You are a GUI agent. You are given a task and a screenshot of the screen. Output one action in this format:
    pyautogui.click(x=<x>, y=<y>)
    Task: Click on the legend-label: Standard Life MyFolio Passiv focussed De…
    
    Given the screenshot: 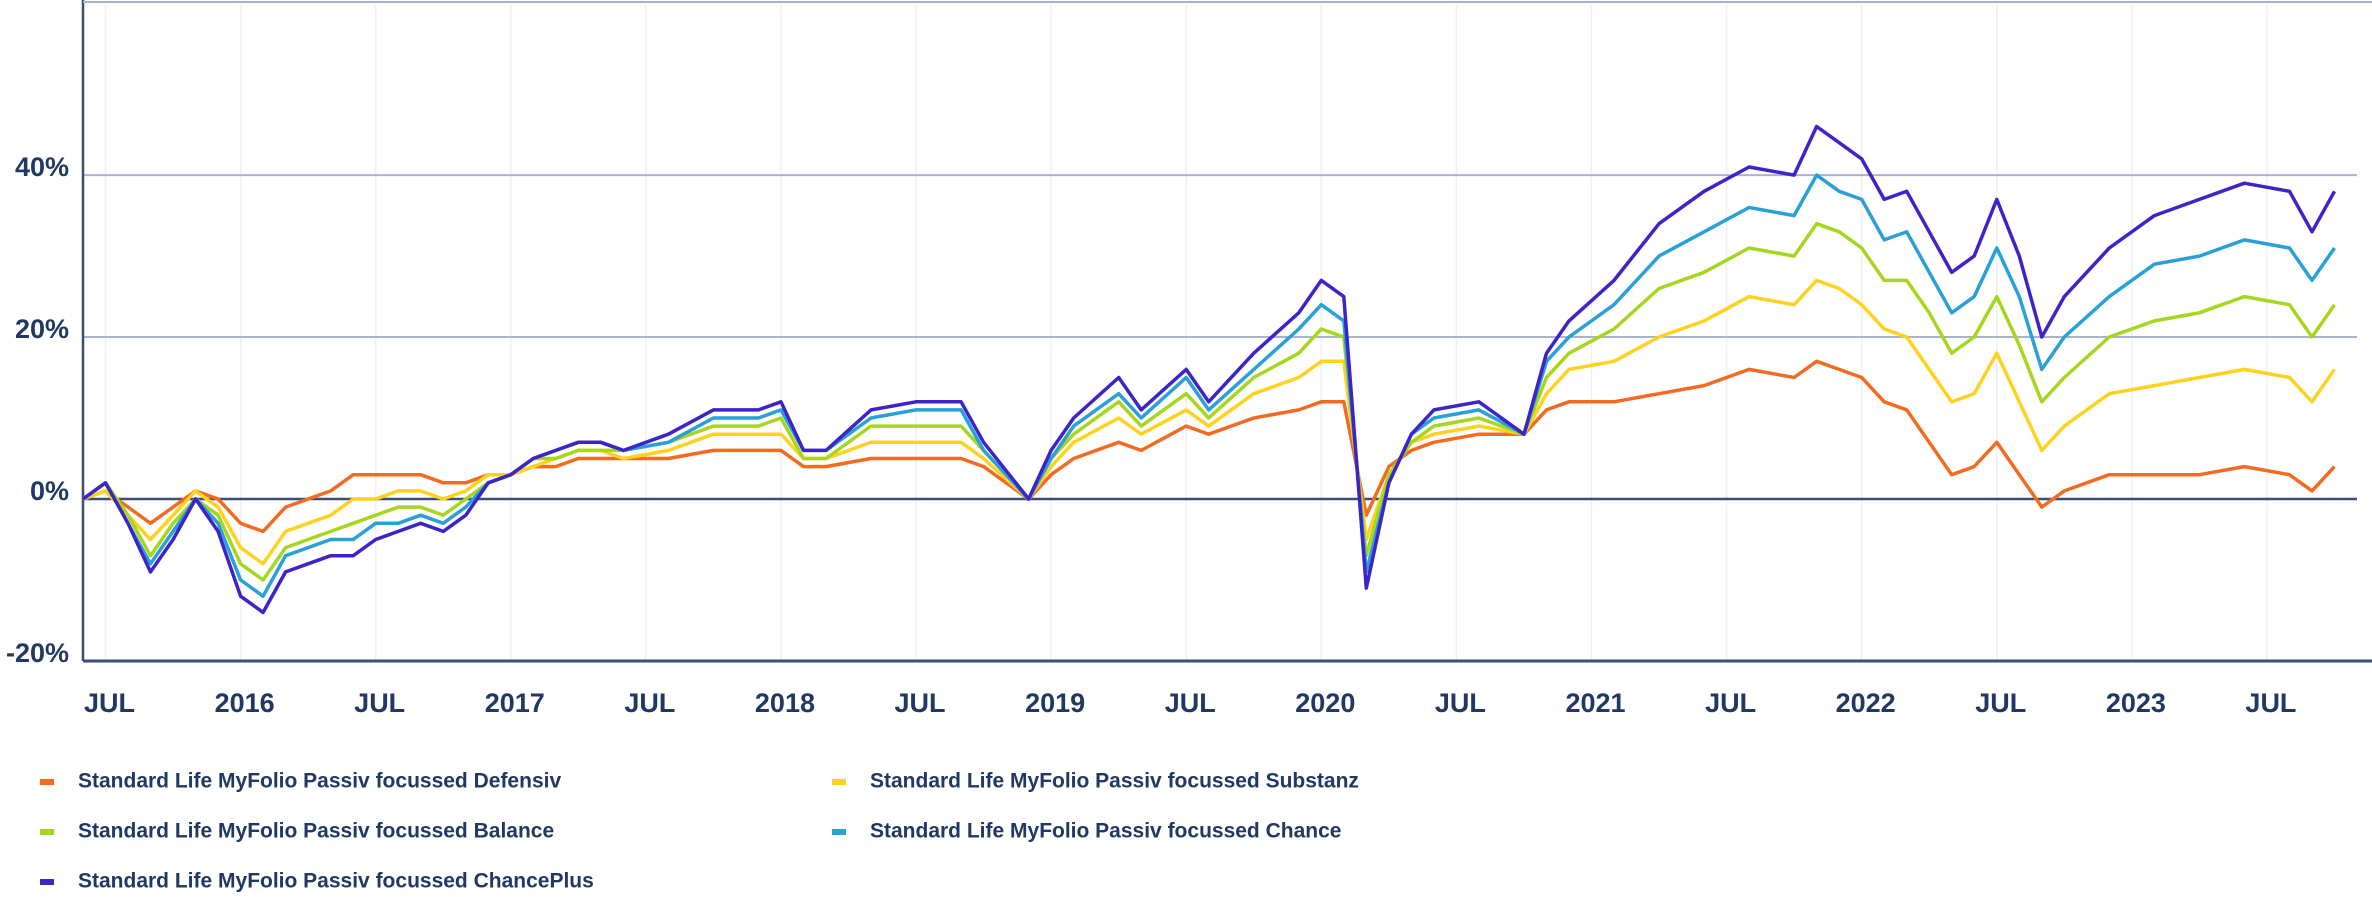 What is the action you would take?
    pyautogui.click(x=319, y=781)
    